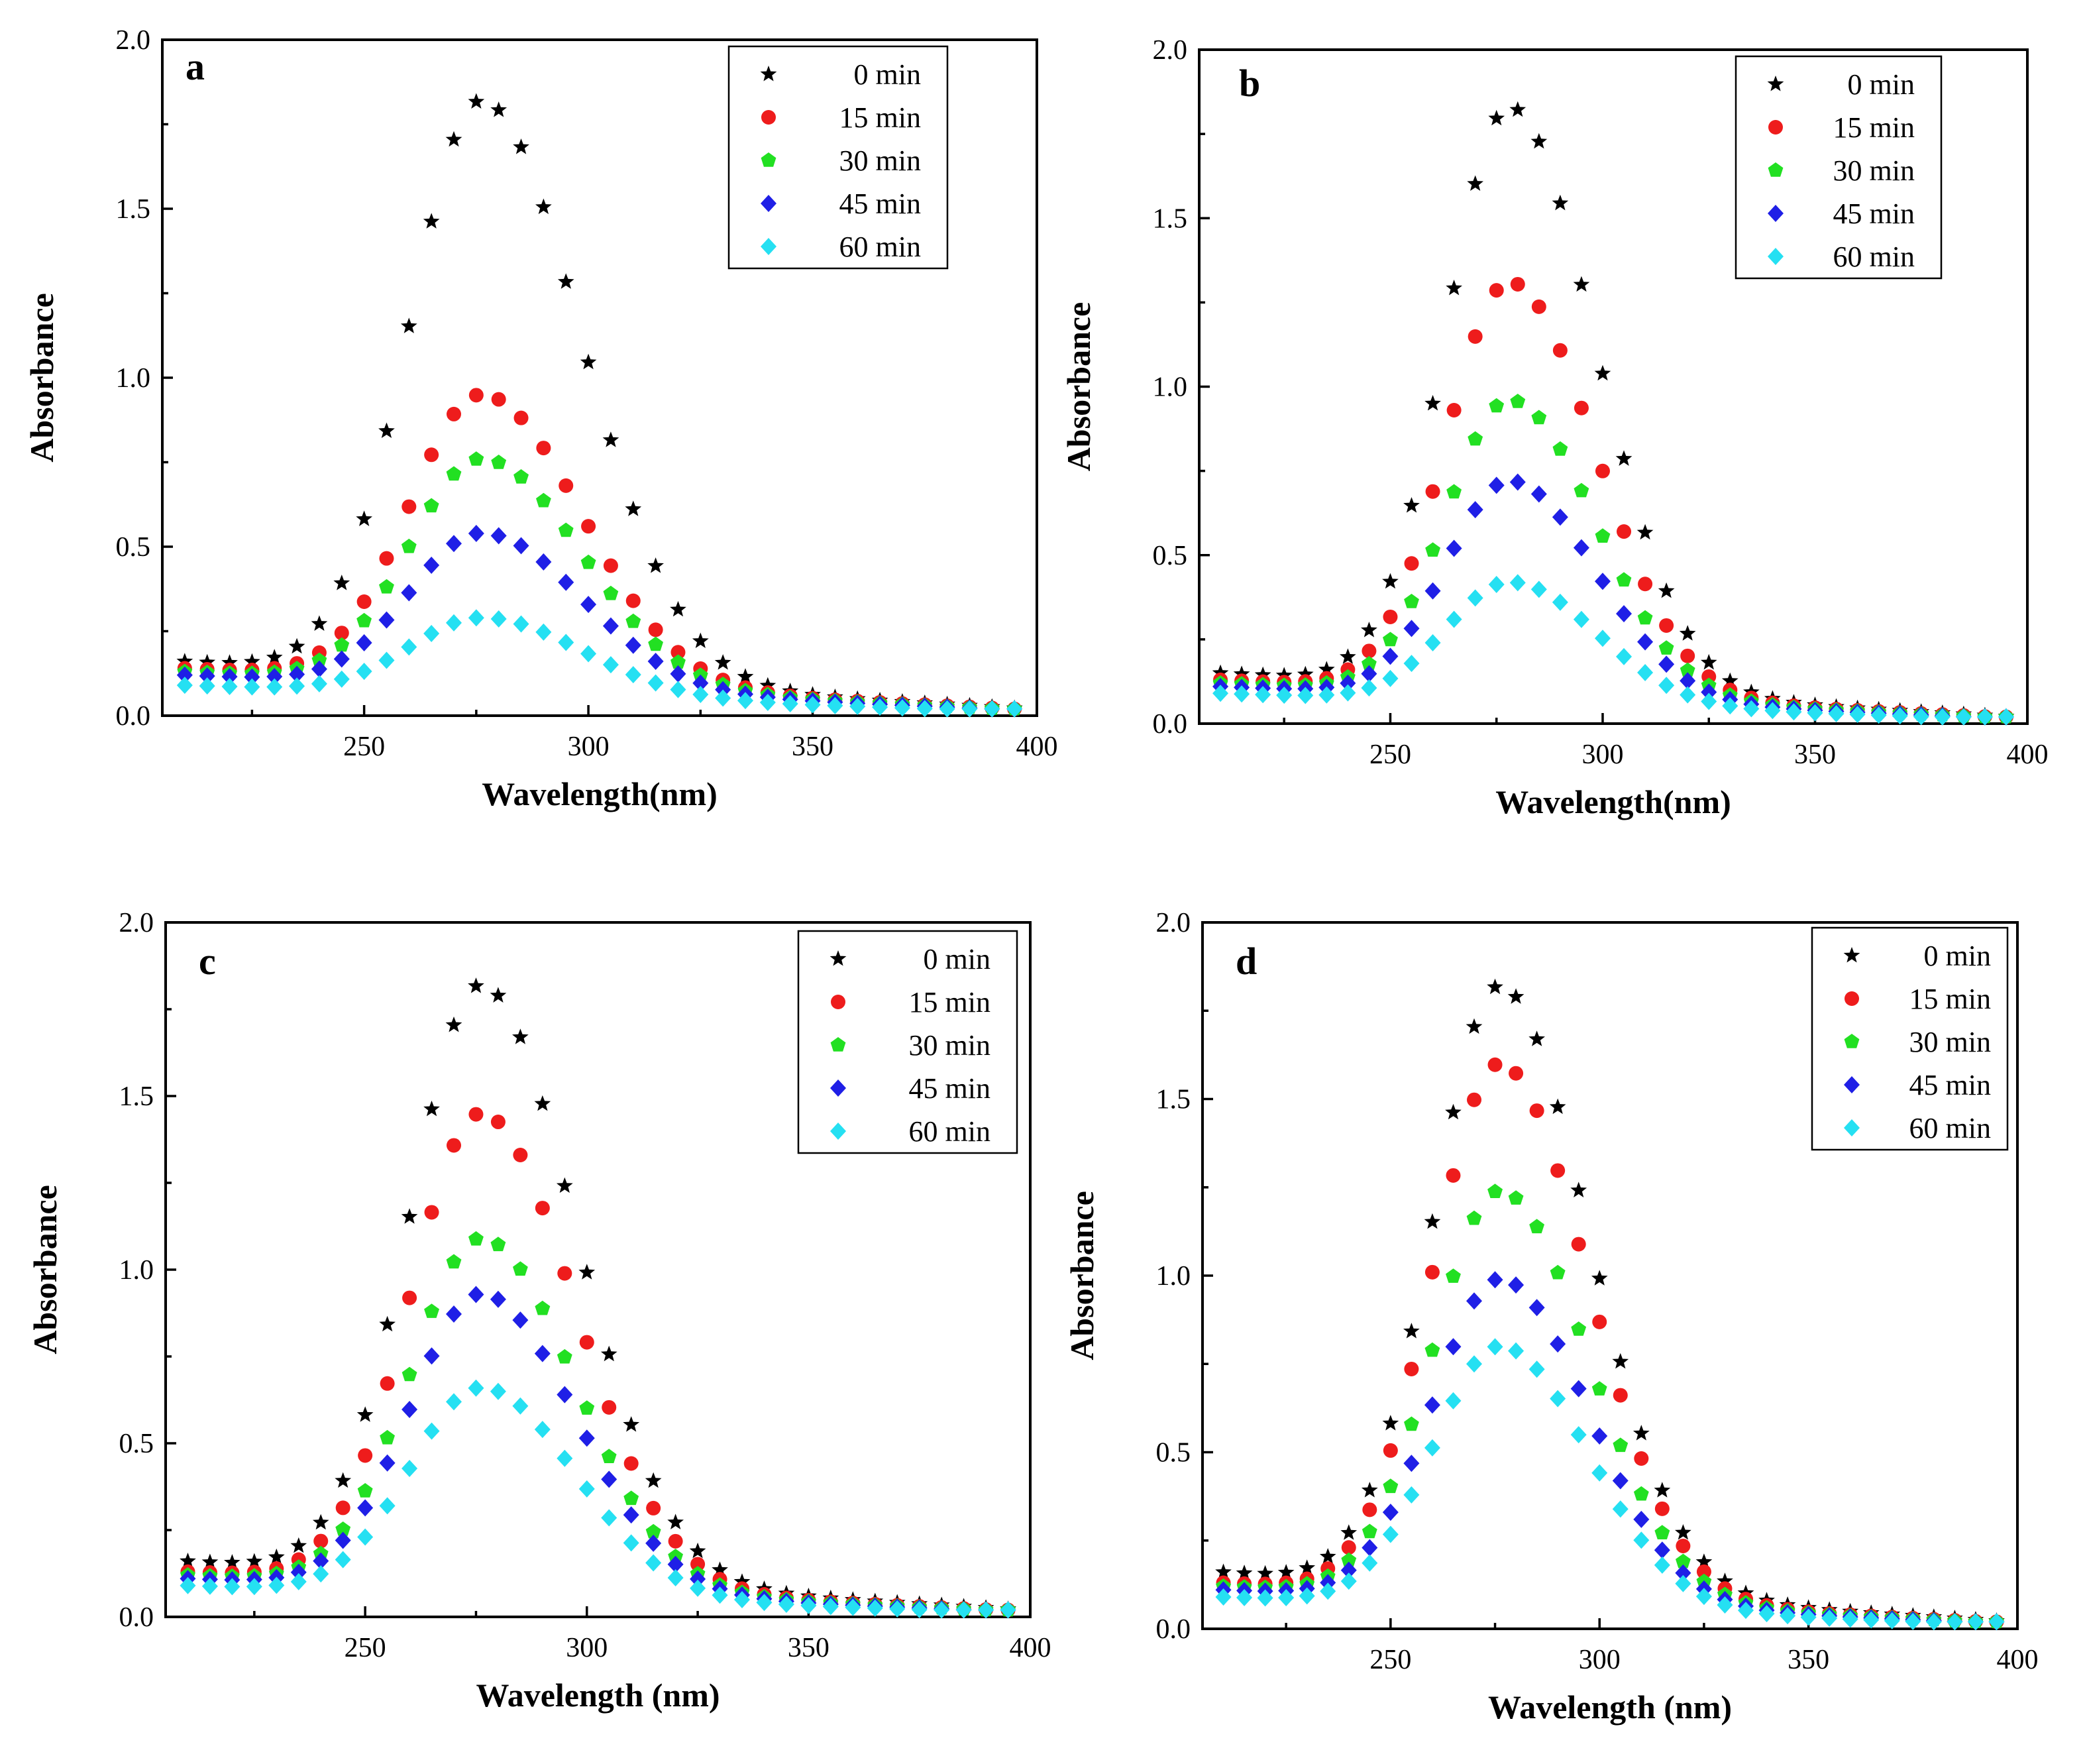 Image resolution: width=2087 pixels, height=1764 pixels. Describe the element at coordinates (598, 1695) in the screenshot. I see `x-axis-title: Wavelength (nm)` at that location.